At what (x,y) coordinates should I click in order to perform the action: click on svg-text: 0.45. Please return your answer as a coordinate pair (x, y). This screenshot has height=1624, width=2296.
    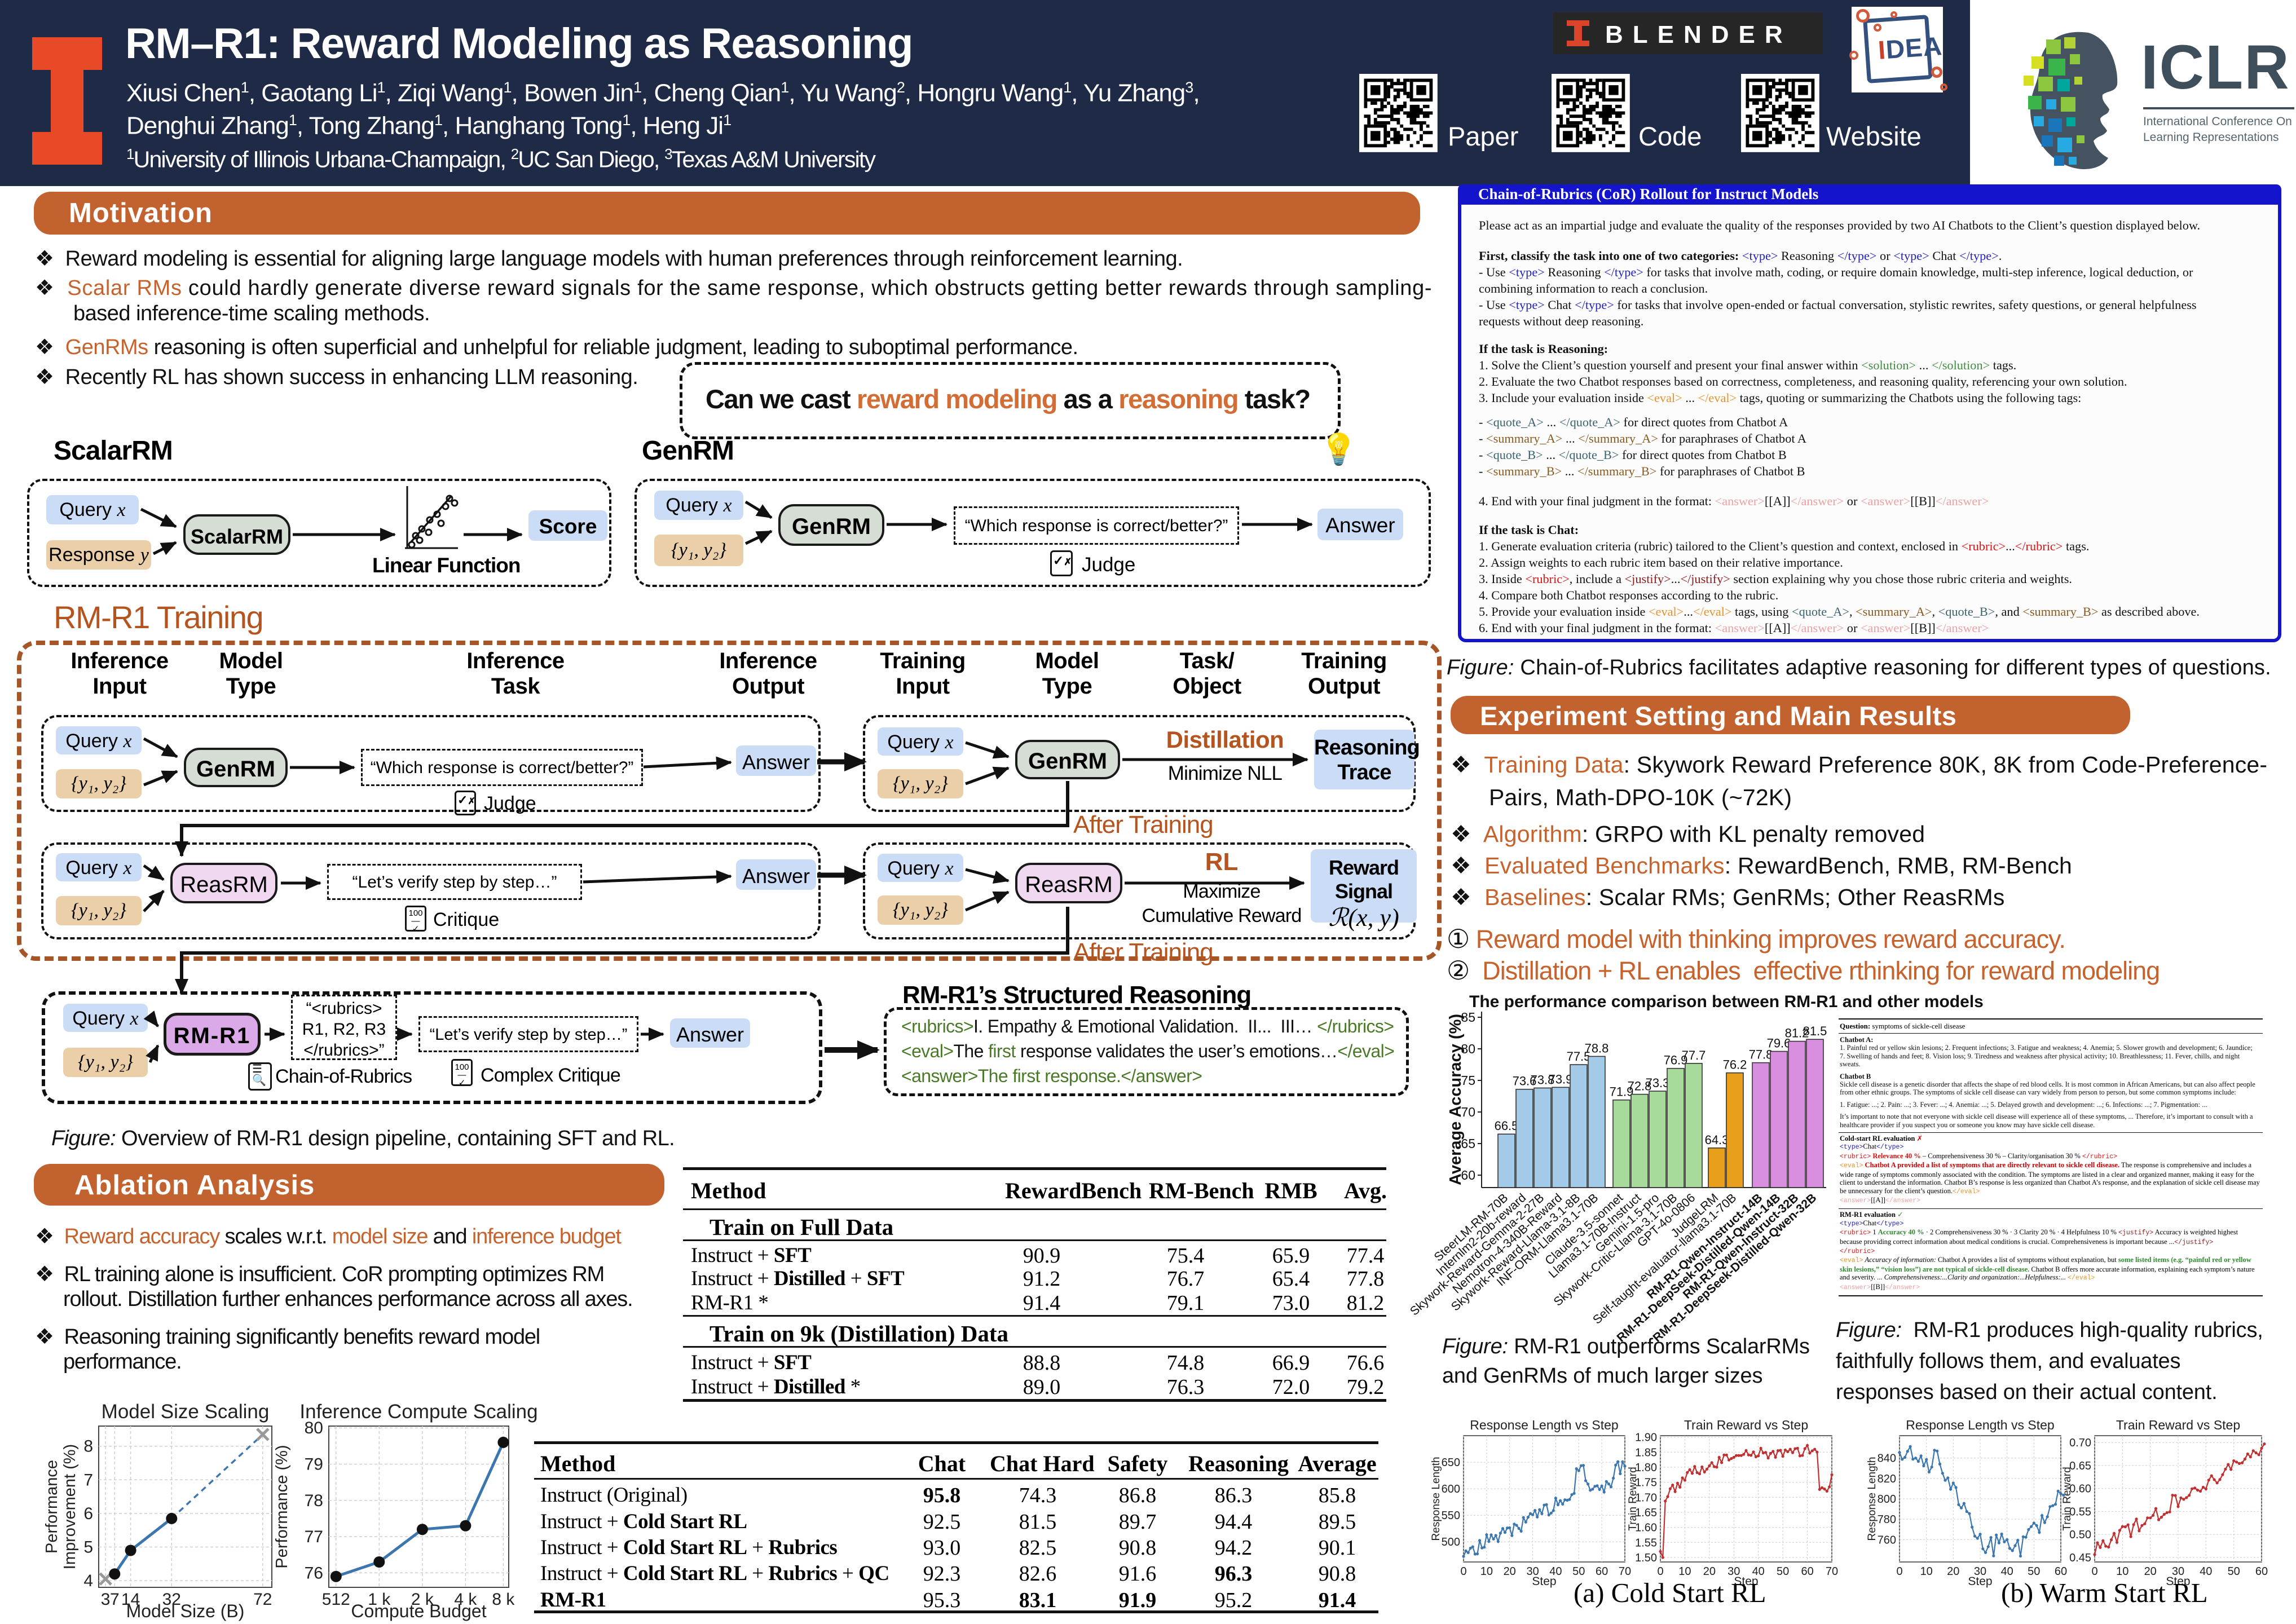
    Looking at the image, I should click on (2080, 1558).